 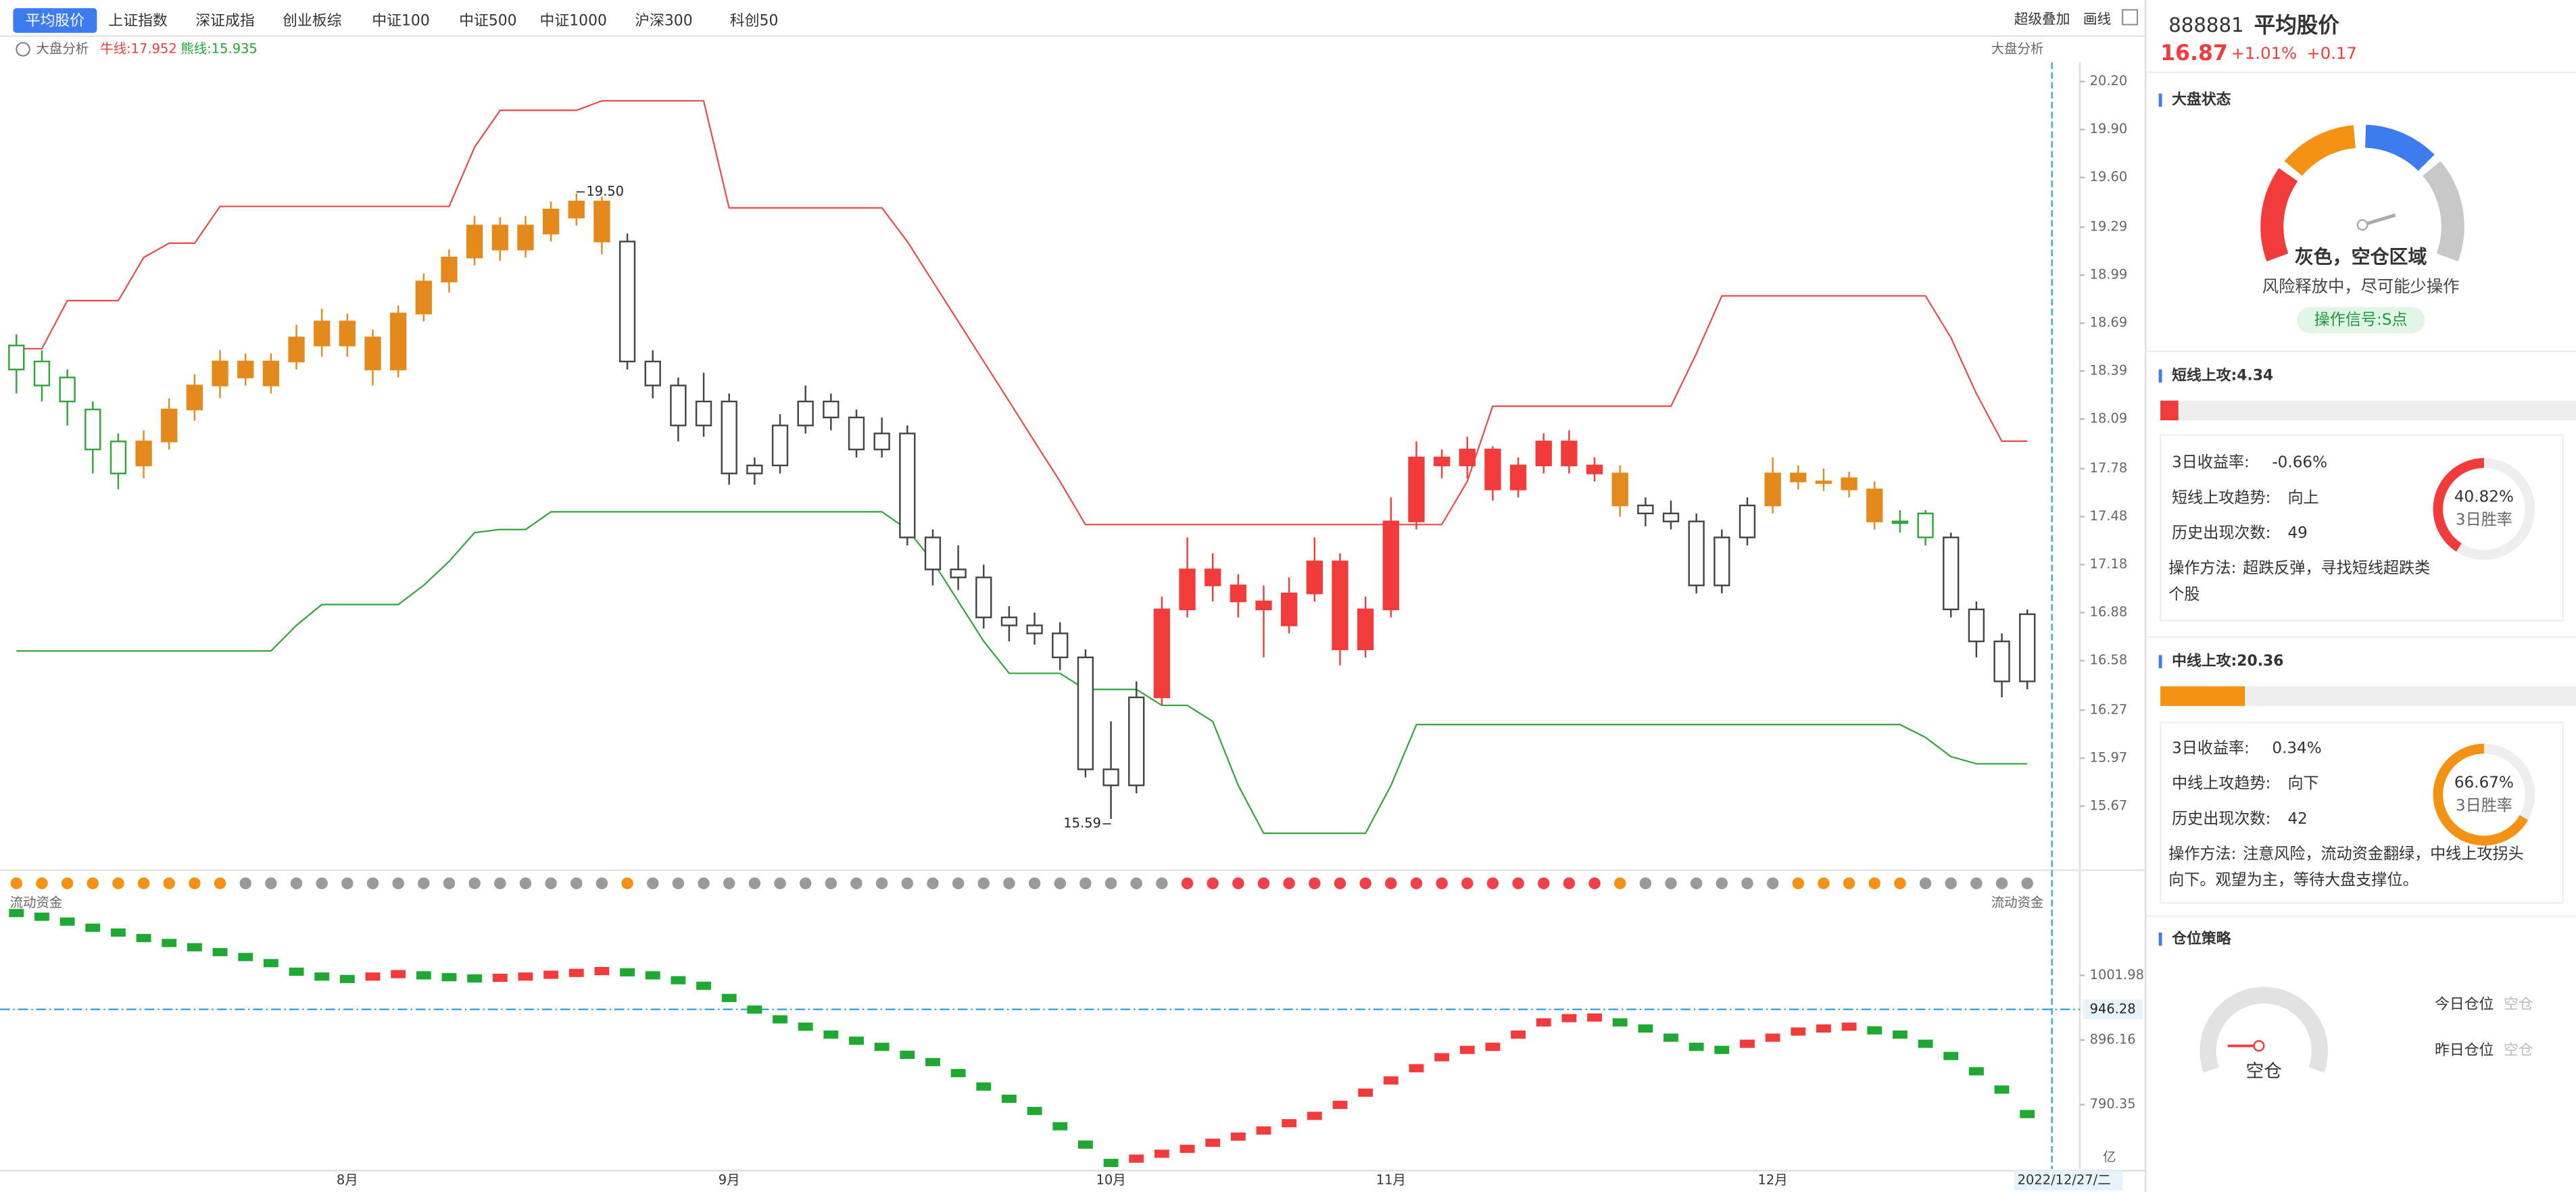 I want to click on gauge-grey, so click(x=2443, y=211).